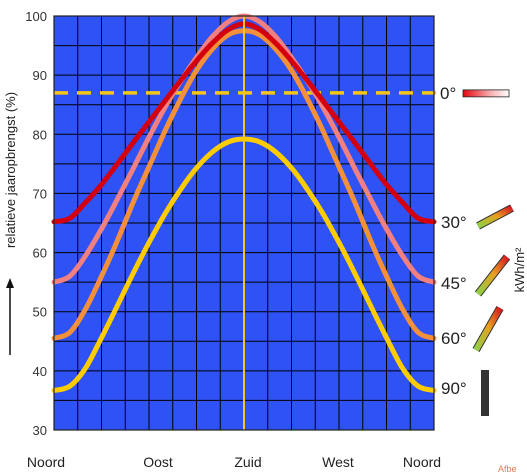  What do you see at coordinates (495, 217) in the screenshot?
I see `tilt-bar-30deg` at bounding box center [495, 217].